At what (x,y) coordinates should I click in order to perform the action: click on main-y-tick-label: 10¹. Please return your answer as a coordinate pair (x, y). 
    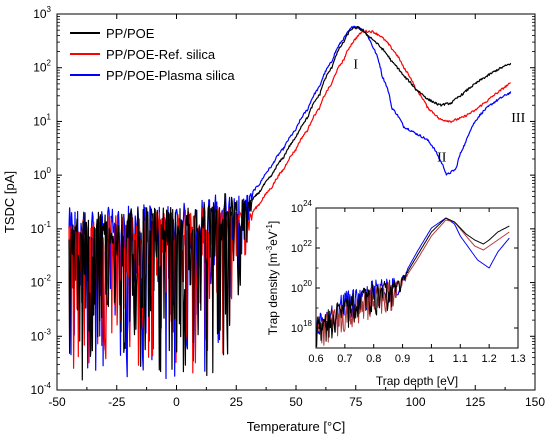
    Looking at the image, I should click on (42, 120).